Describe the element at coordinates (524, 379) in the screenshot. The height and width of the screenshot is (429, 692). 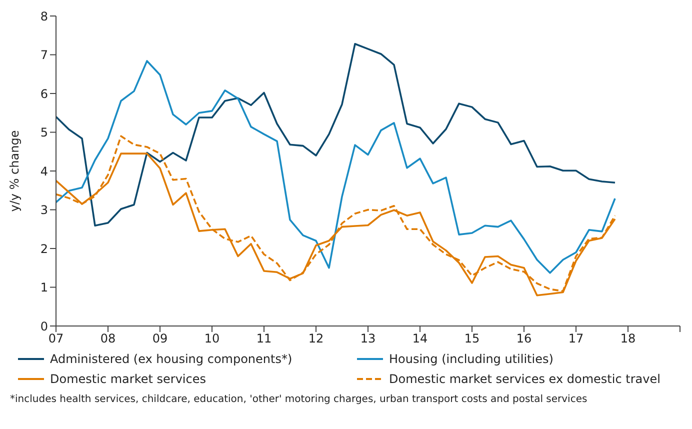
I see `legend-label: Domestic market services ex domestic travel` at that location.